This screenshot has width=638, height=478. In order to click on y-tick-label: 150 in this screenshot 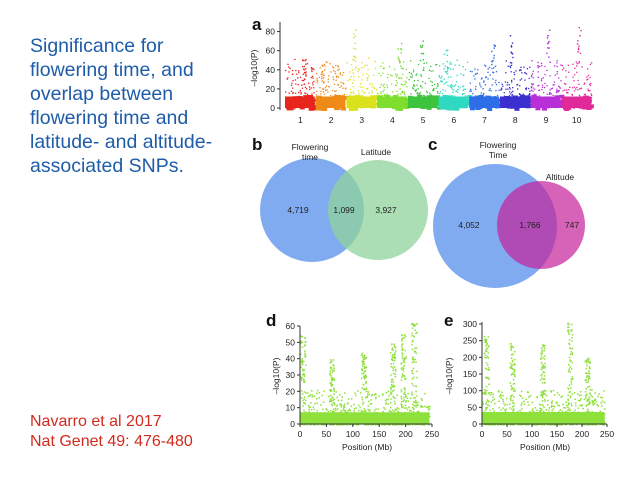, I will do `click(470, 374)`.